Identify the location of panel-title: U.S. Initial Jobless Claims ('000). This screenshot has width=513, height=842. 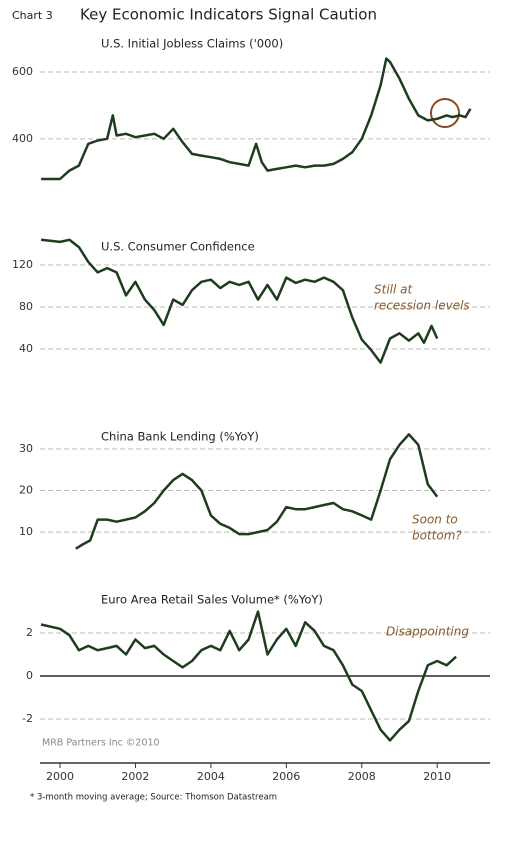
(192, 44).